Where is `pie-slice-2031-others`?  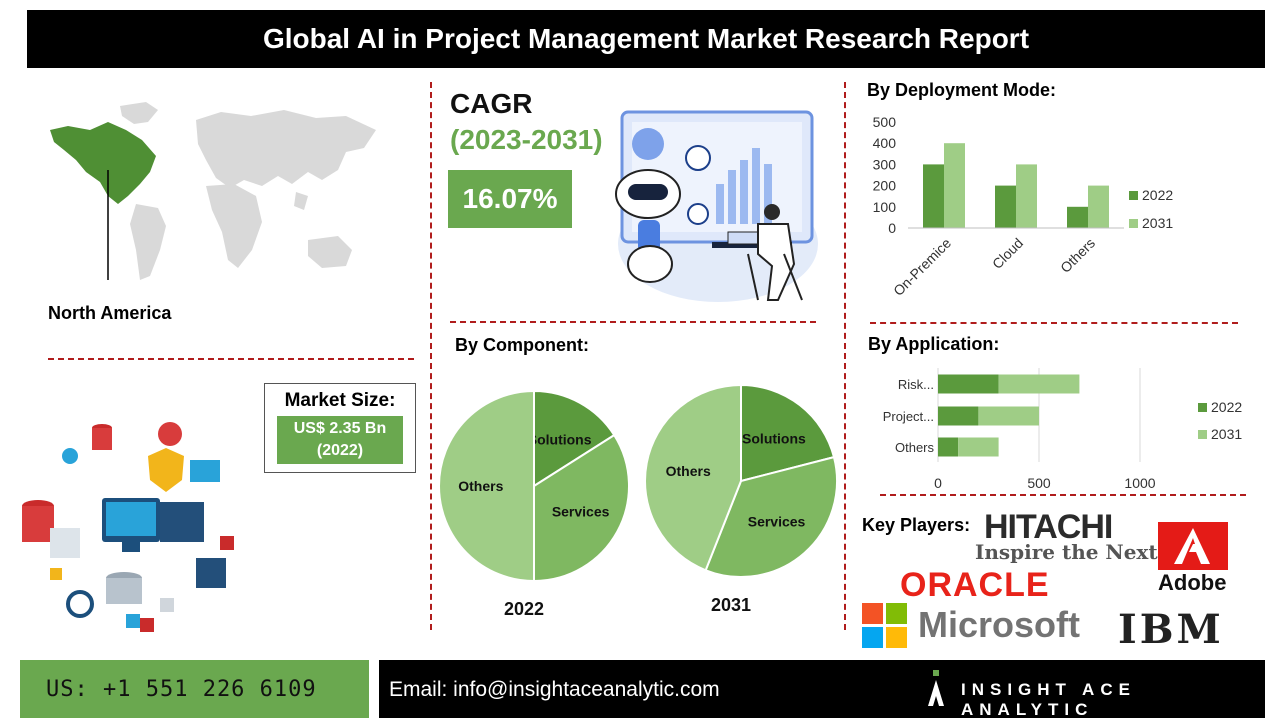
pie-slice-2031-others is located at coordinates (693, 477).